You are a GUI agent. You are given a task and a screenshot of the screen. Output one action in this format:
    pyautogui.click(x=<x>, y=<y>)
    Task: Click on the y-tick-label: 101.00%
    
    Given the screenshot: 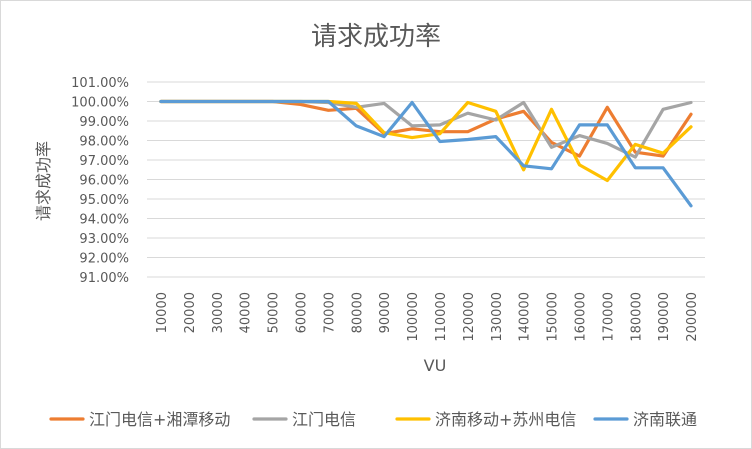 What is the action you would take?
    pyautogui.click(x=100, y=83)
    